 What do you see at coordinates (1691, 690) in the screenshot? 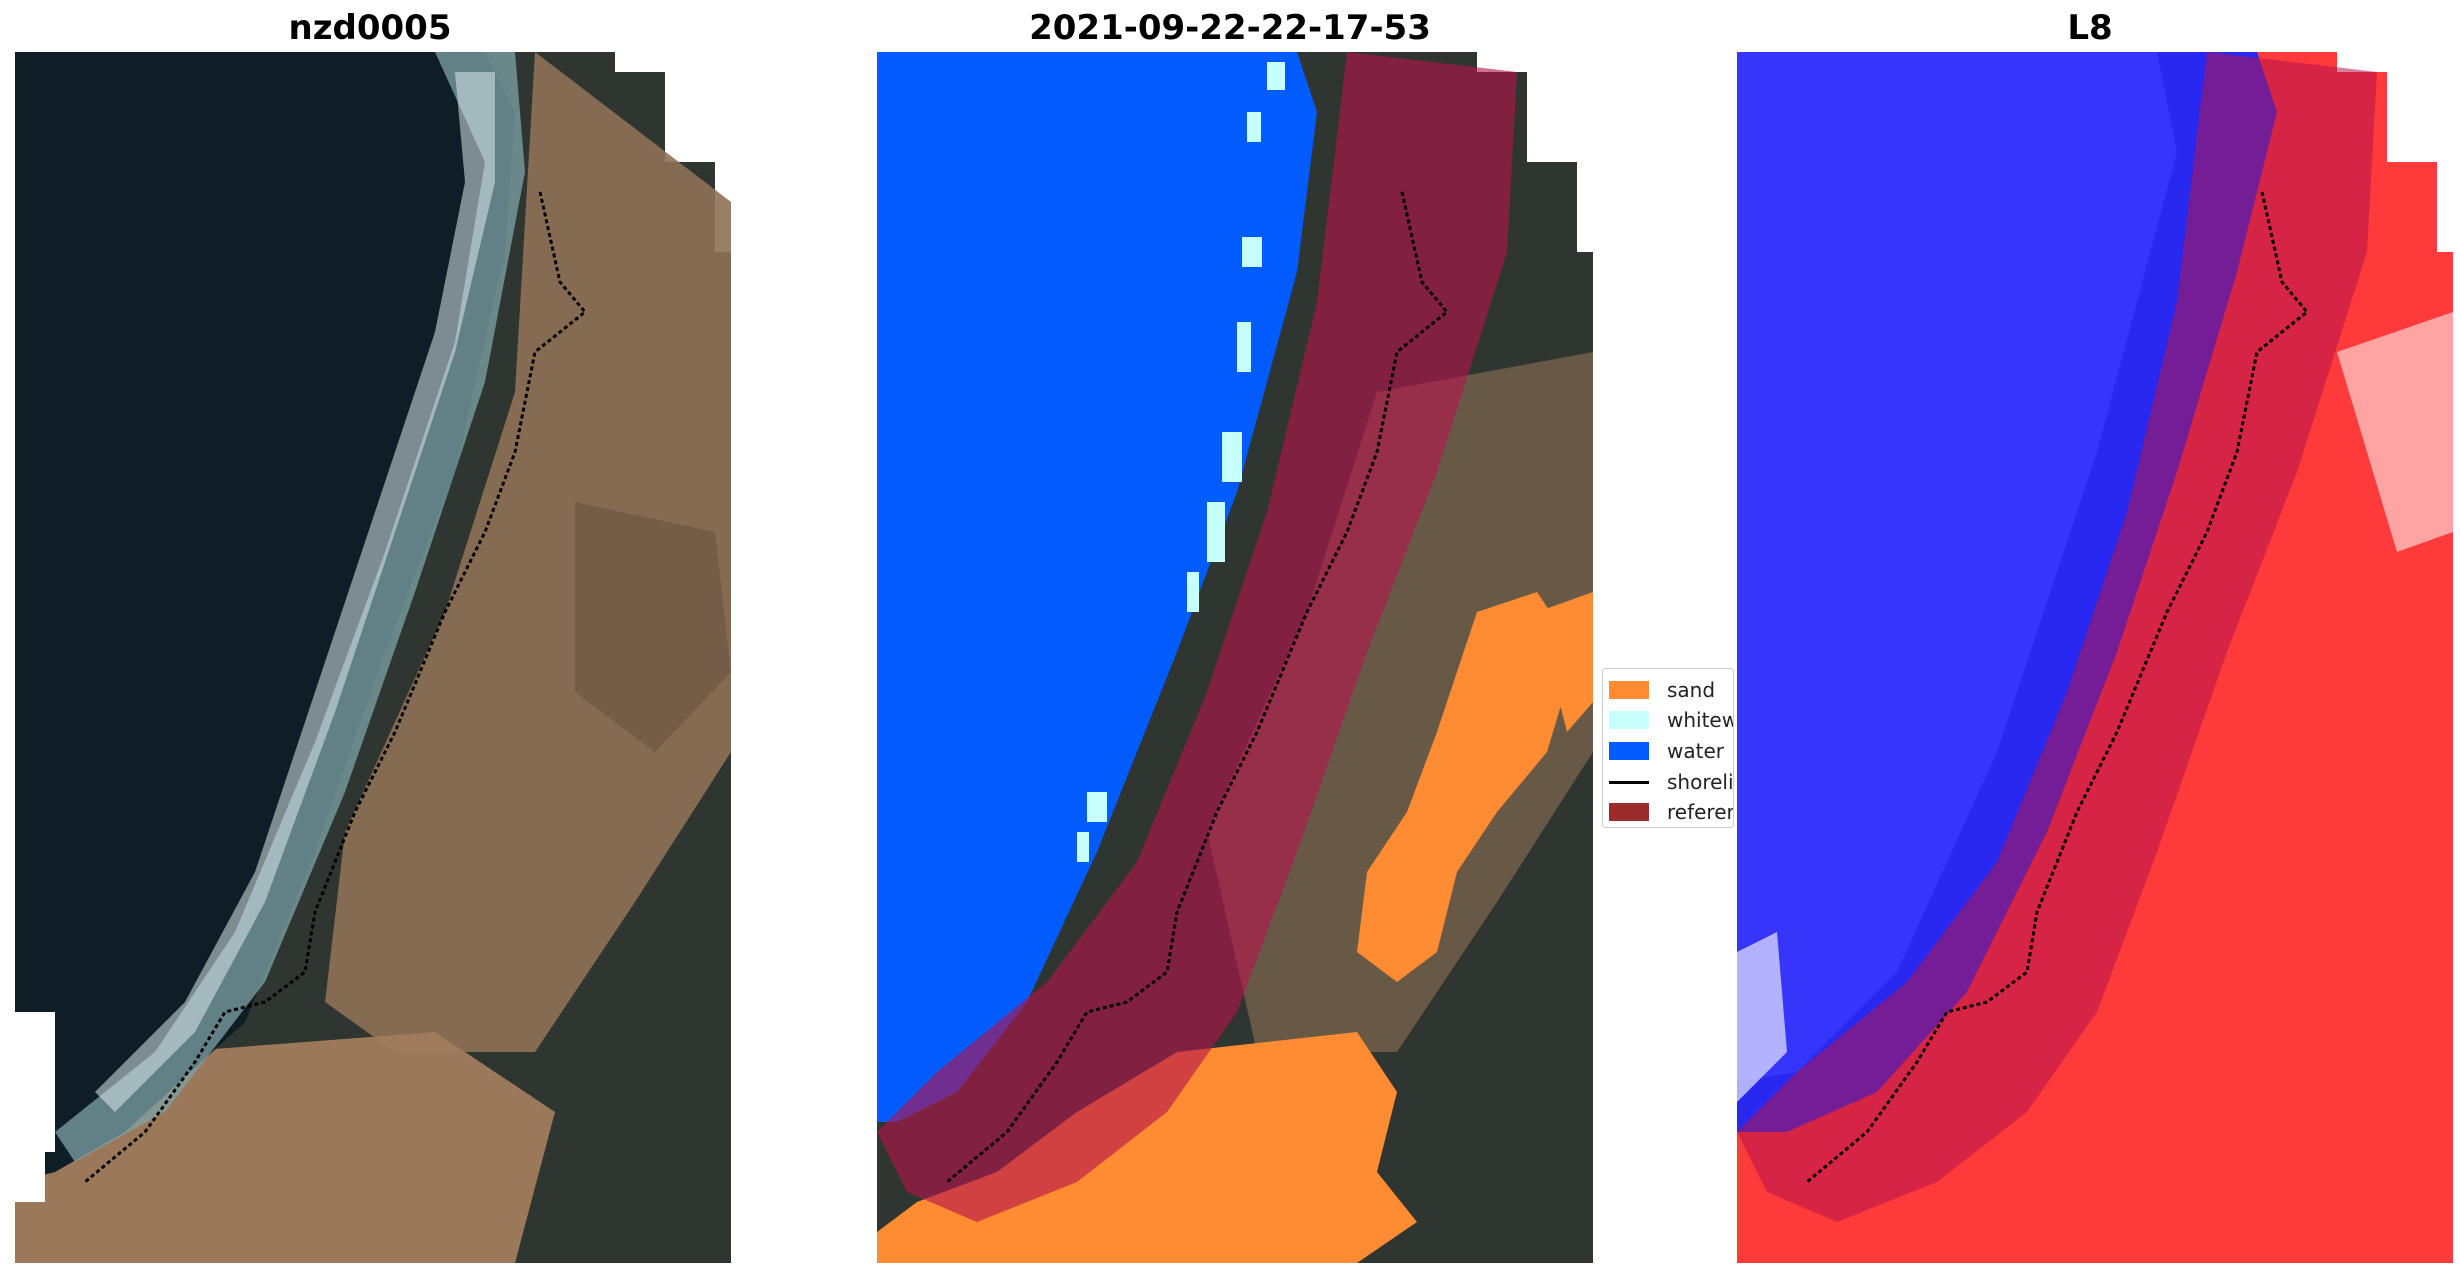
I see `legend-label-sand: sand` at bounding box center [1691, 690].